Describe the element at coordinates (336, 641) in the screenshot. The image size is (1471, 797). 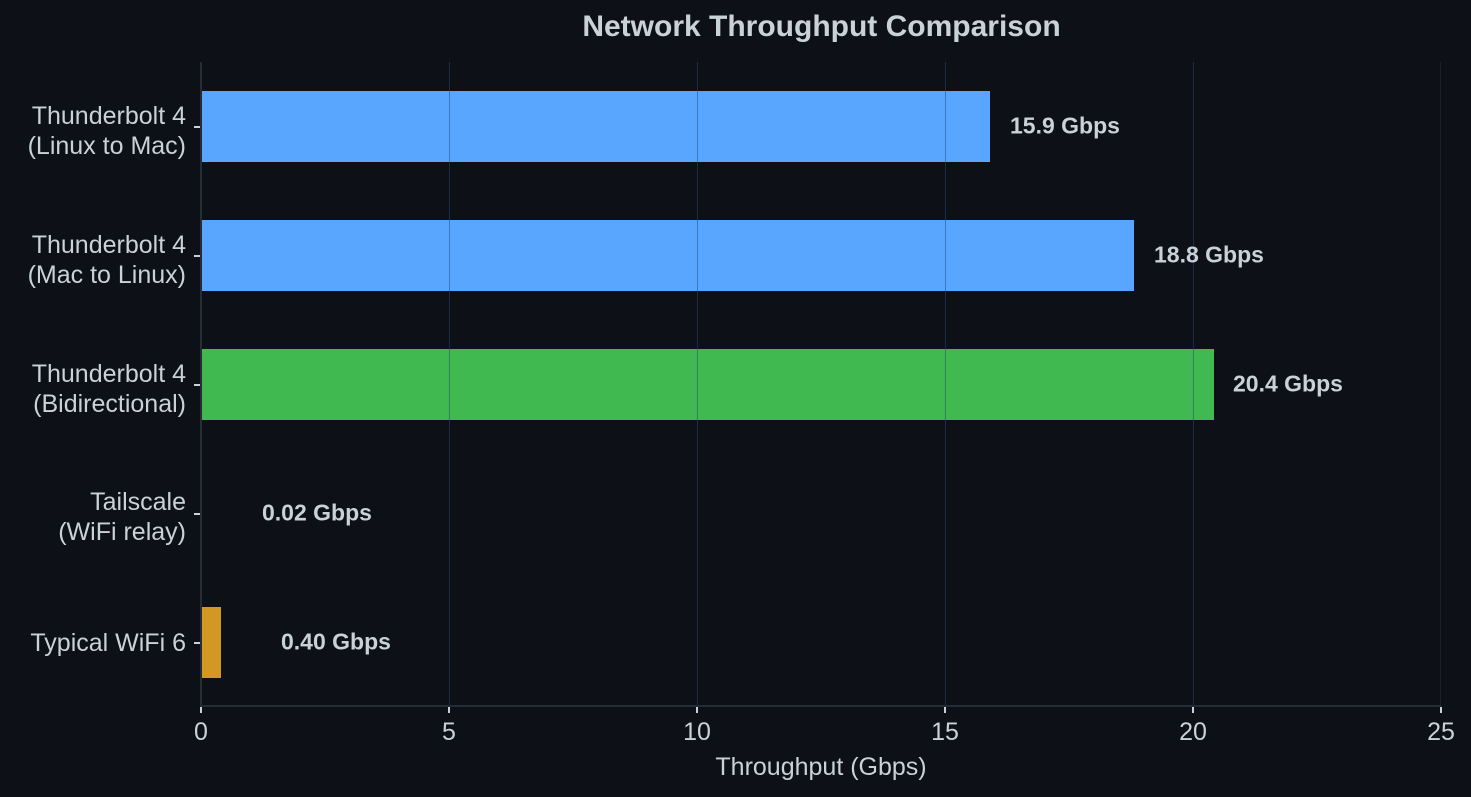
I see `value-label-typical-wifi6: 0.40 Gbps` at that location.